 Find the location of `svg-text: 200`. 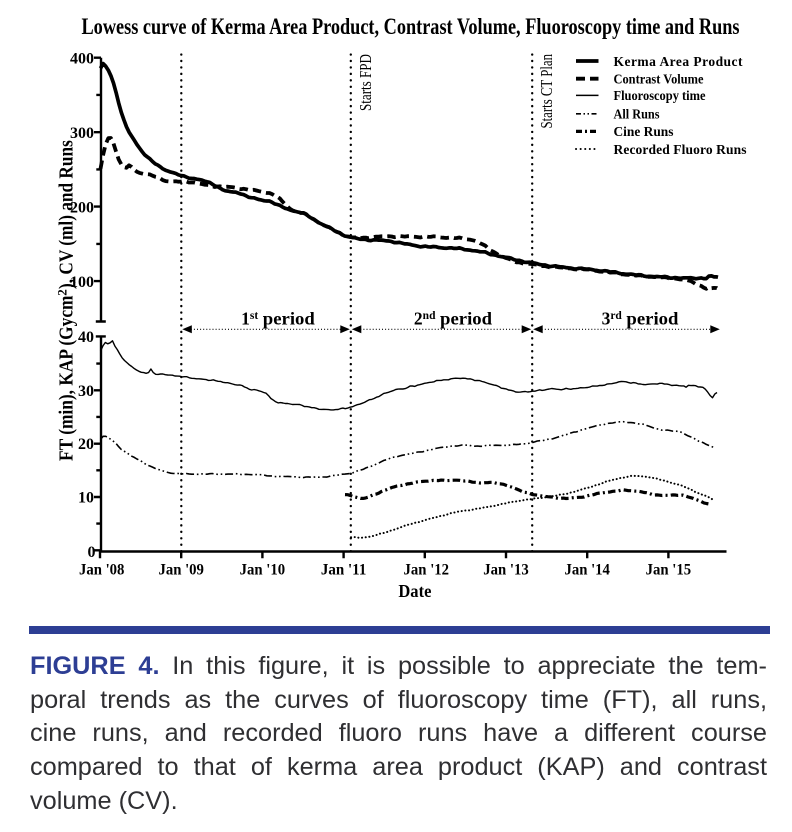

svg-text: 200 is located at coordinates (82, 208).